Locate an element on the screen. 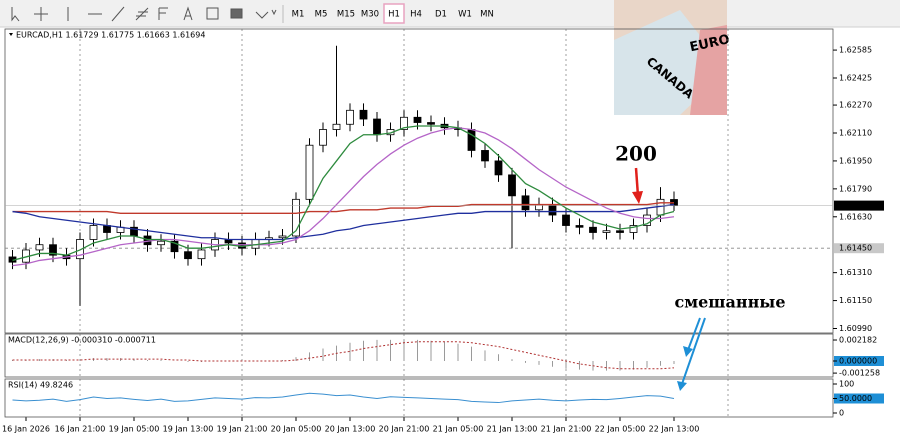  x-tick-label: 21 Jan 21:00 is located at coordinates (566, 429).